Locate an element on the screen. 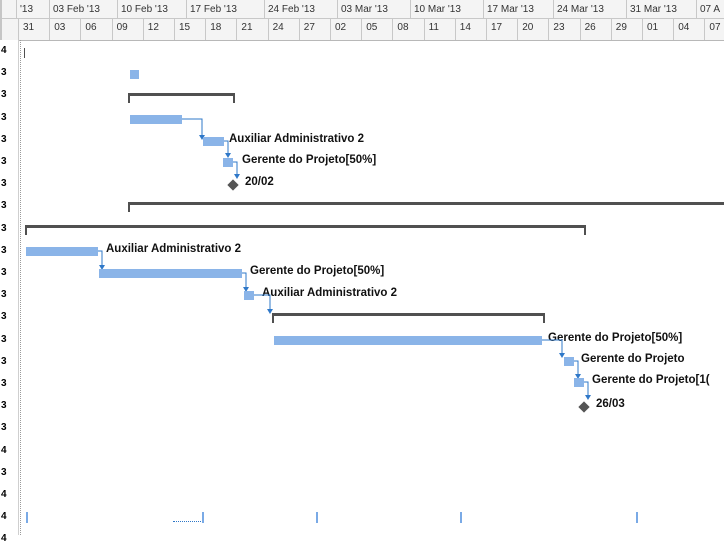 The height and width of the screenshot is (544, 724). timescale-day-label: 26 is located at coordinates (590, 27).